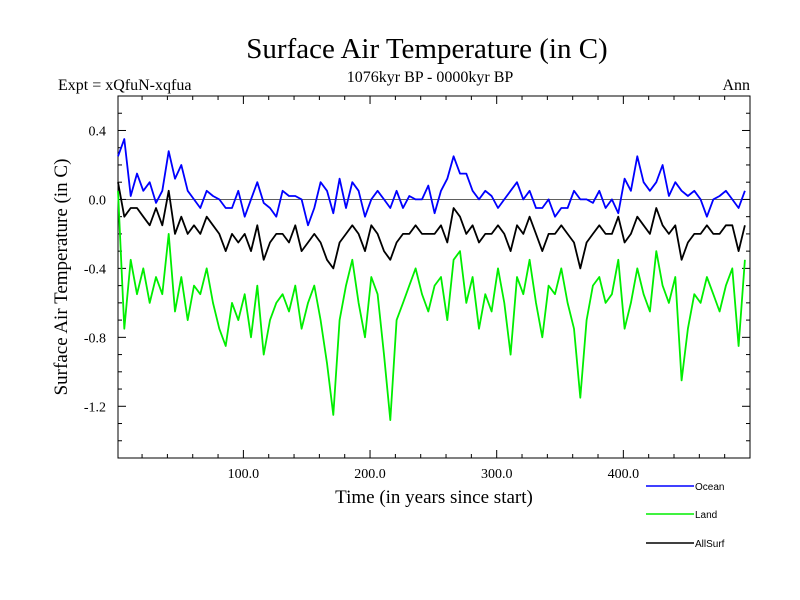 This screenshot has width=800, height=600. I want to click on y-tick-label: -0.4, so click(95, 269).